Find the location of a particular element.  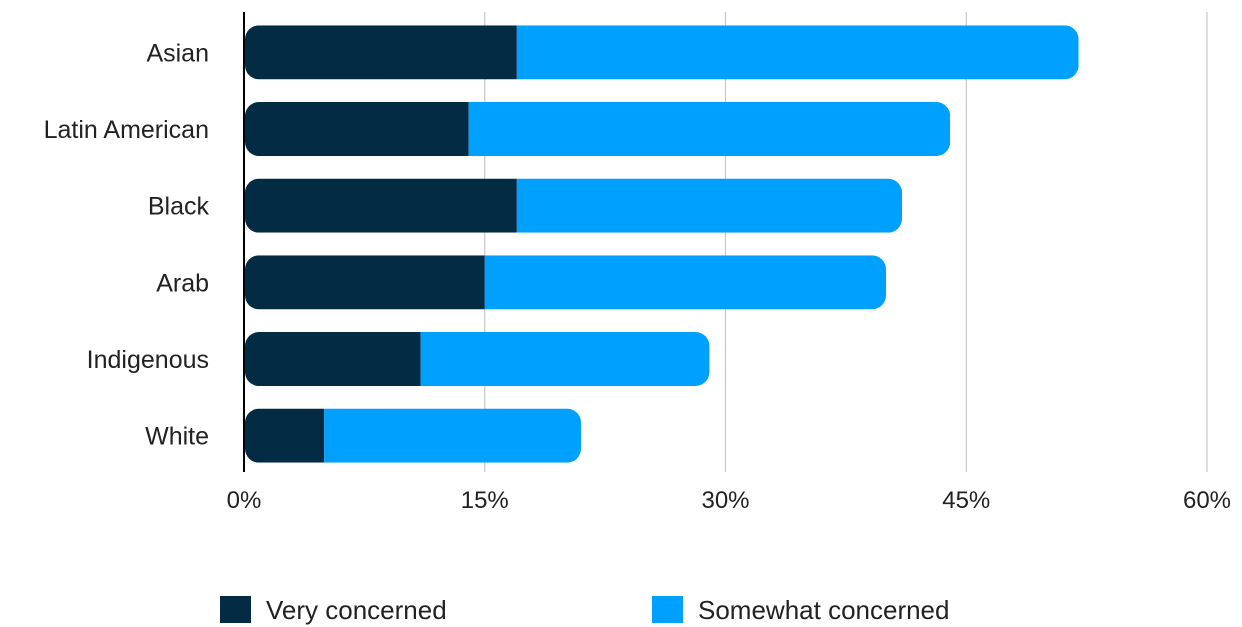

legend-swatch-very-concerned is located at coordinates (235, 609).